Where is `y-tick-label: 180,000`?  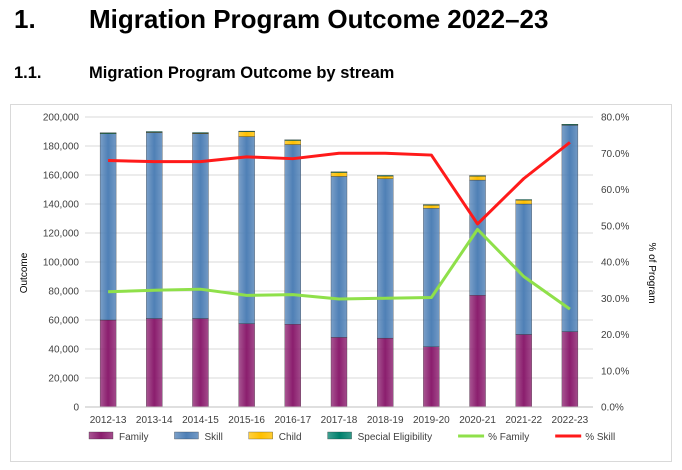 y-tick-label: 180,000 is located at coordinates (61, 147).